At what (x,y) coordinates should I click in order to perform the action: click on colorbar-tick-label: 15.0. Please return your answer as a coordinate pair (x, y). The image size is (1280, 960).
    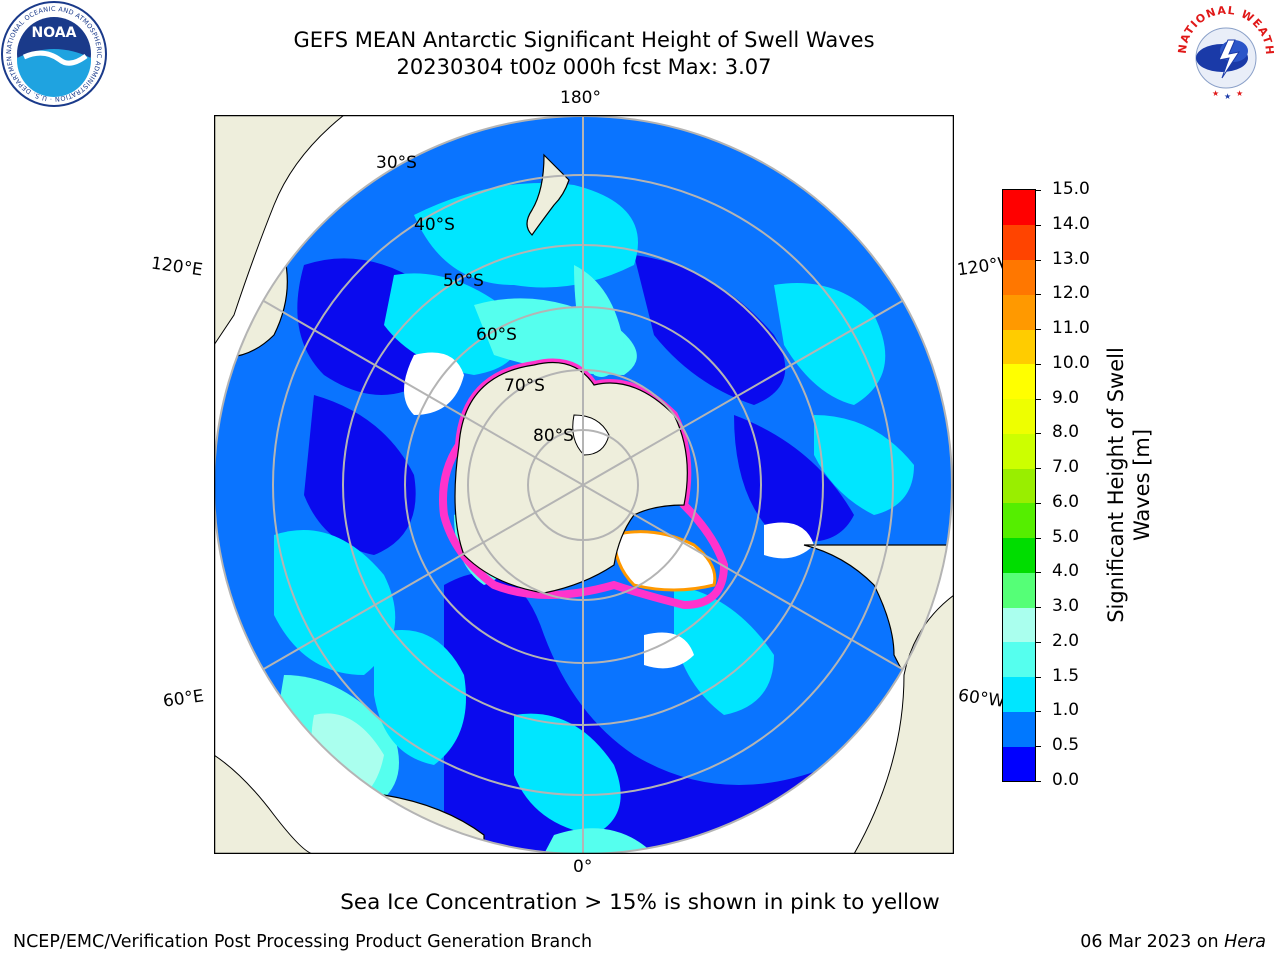
    Looking at the image, I should click on (1071, 189).